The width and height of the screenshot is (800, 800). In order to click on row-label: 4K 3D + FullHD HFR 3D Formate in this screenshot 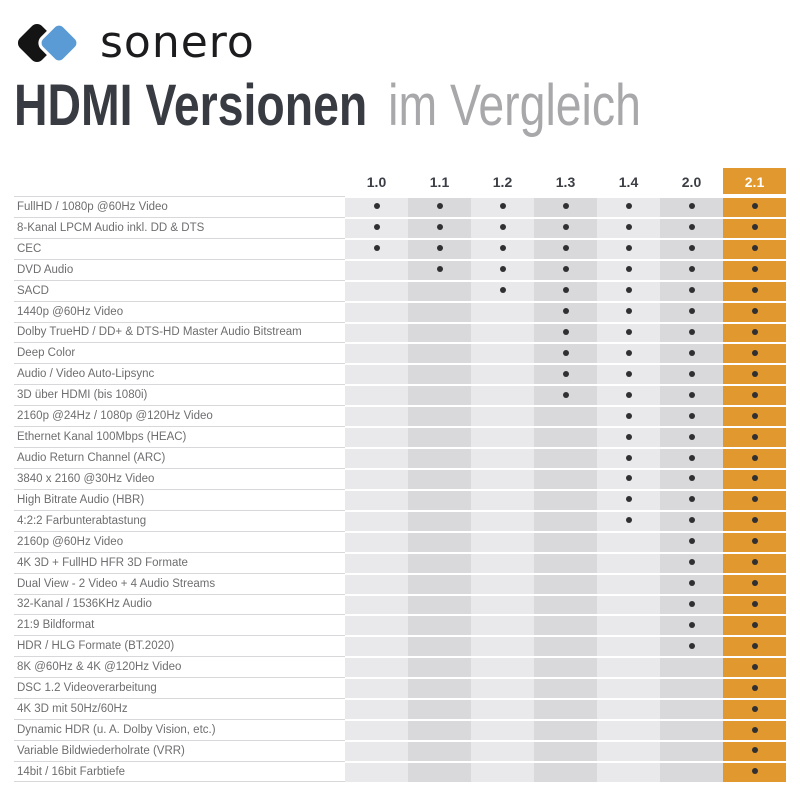, I will do `click(179, 562)`.